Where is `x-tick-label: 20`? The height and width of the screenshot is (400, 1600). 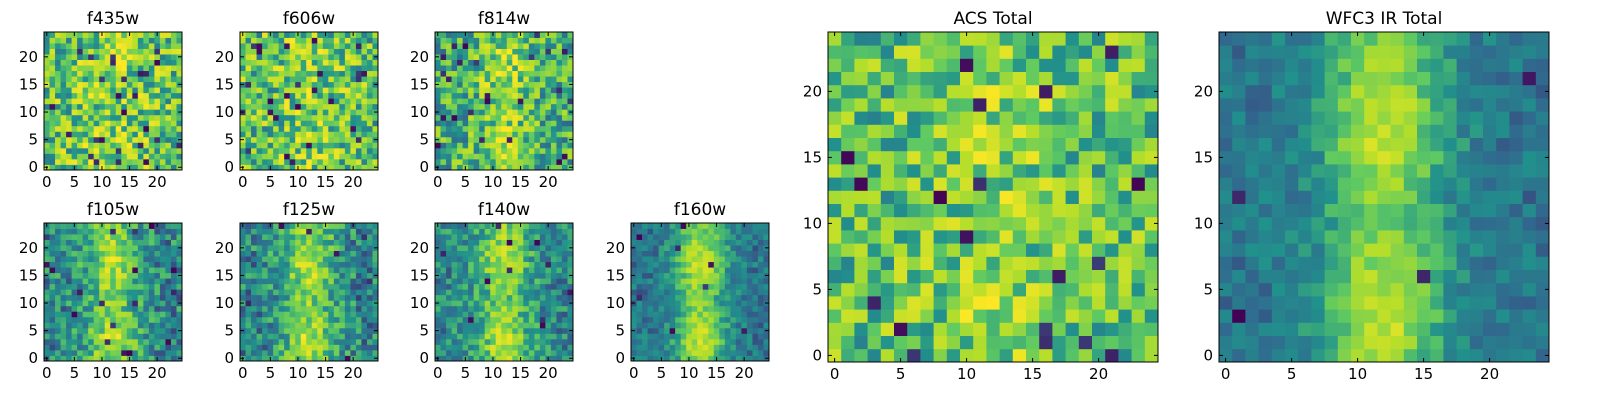 x-tick-label: 20 is located at coordinates (353, 182).